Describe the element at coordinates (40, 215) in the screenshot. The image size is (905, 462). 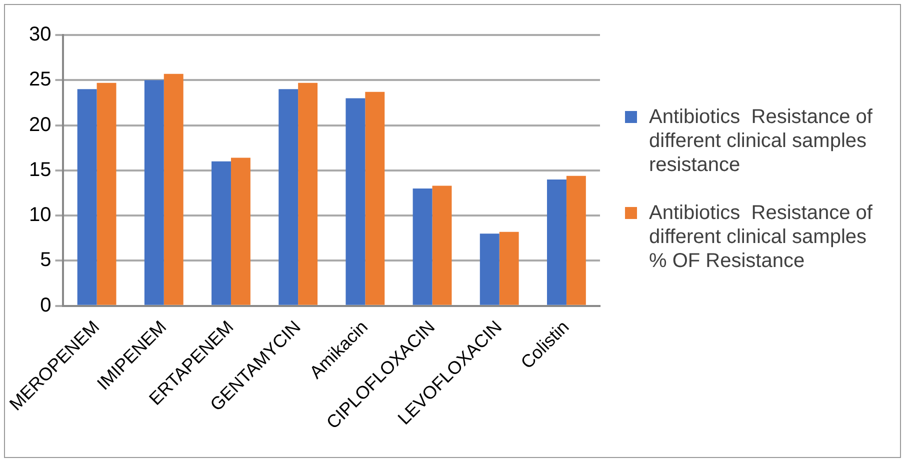
I see `y-tick-label: 10` at that location.